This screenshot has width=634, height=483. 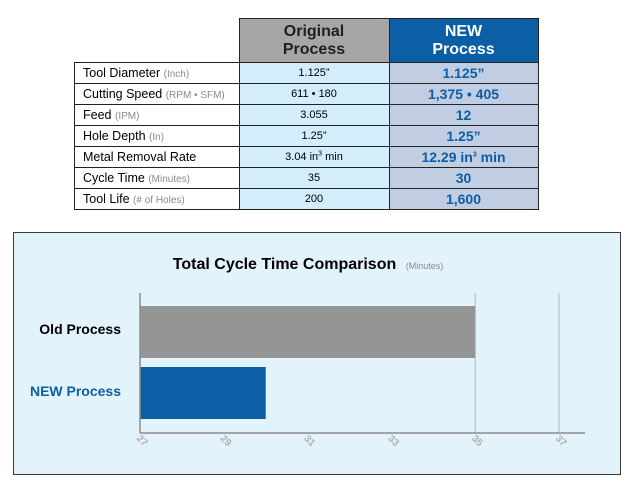 I want to click on new-value: 1,600, so click(x=463, y=199).